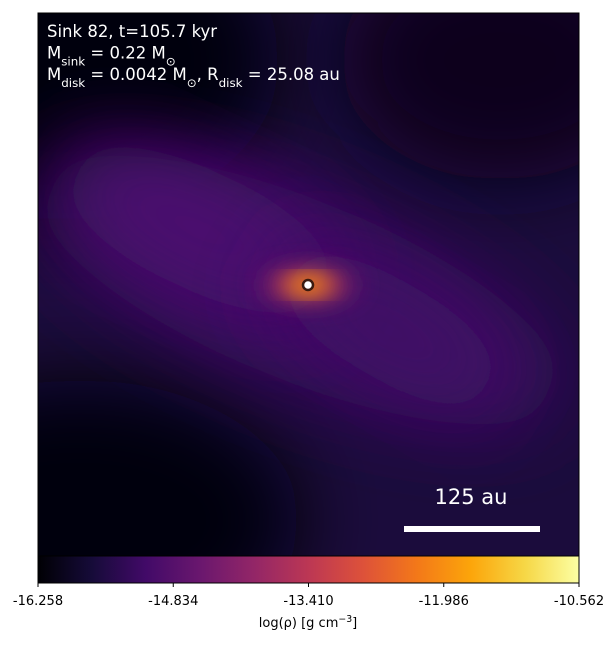 The width and height of the screenshot is (615, 648). What do you see at coordinates (472, 529) in the screenshot?
I see `scale-bar` at bounding box center [472, 529].